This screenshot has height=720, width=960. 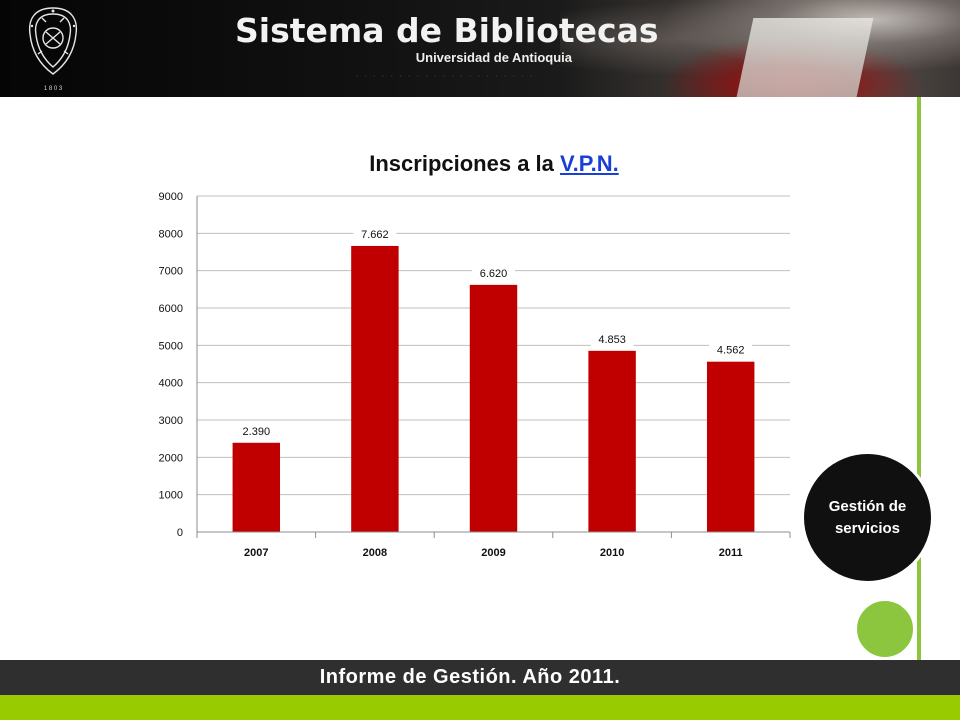 I want to click on chart-title: Inscripciones a la V.P.N., so click(x=494, y=164).